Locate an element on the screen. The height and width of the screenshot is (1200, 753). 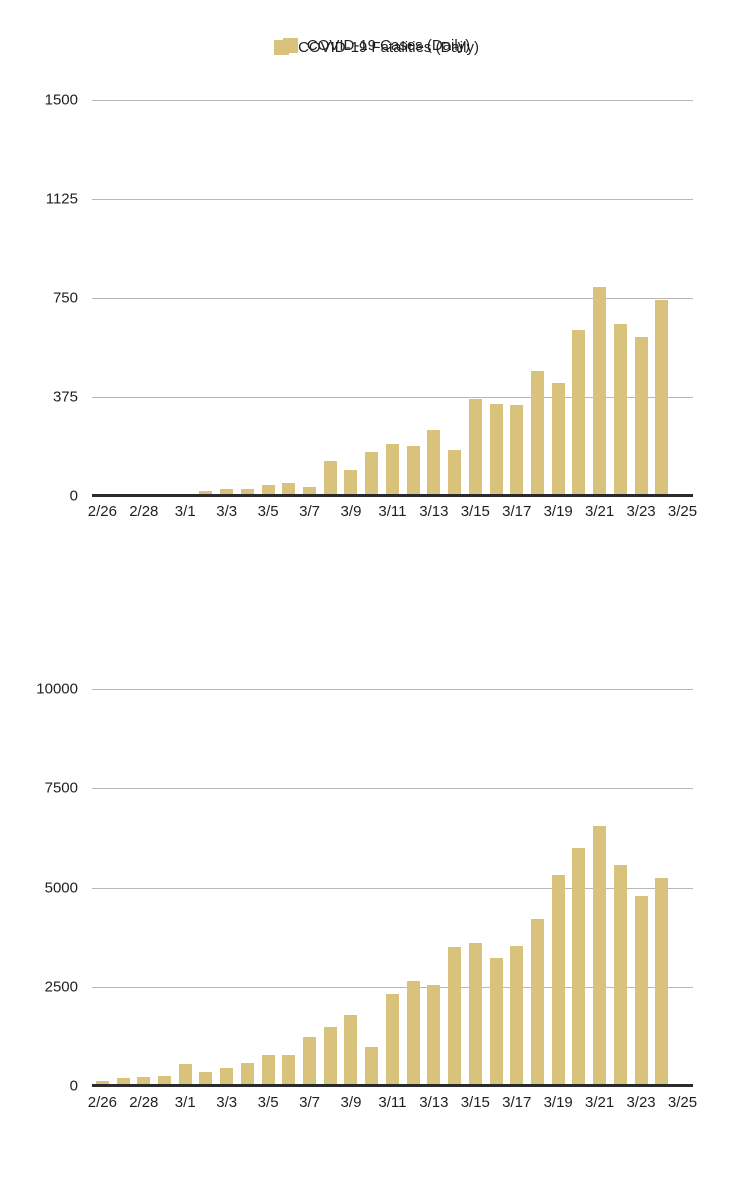
x-tick-slot: 3/21 is located at coordinates (599, 513).